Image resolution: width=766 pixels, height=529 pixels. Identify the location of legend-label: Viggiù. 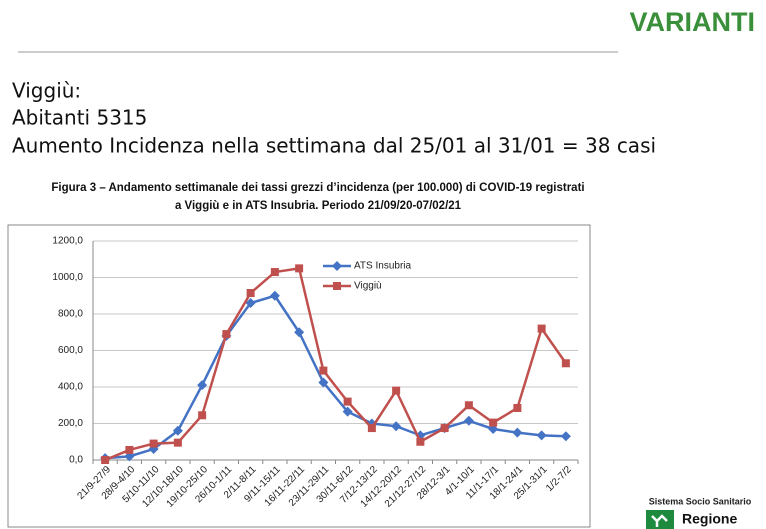
(368, 286).